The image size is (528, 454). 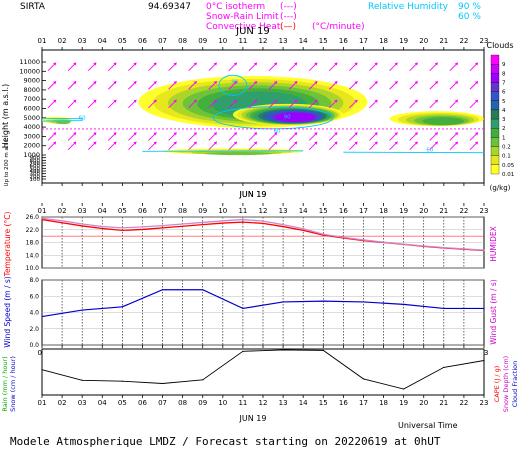 I want to click on height-tick-label: 11000, so click(x=29, y=62).